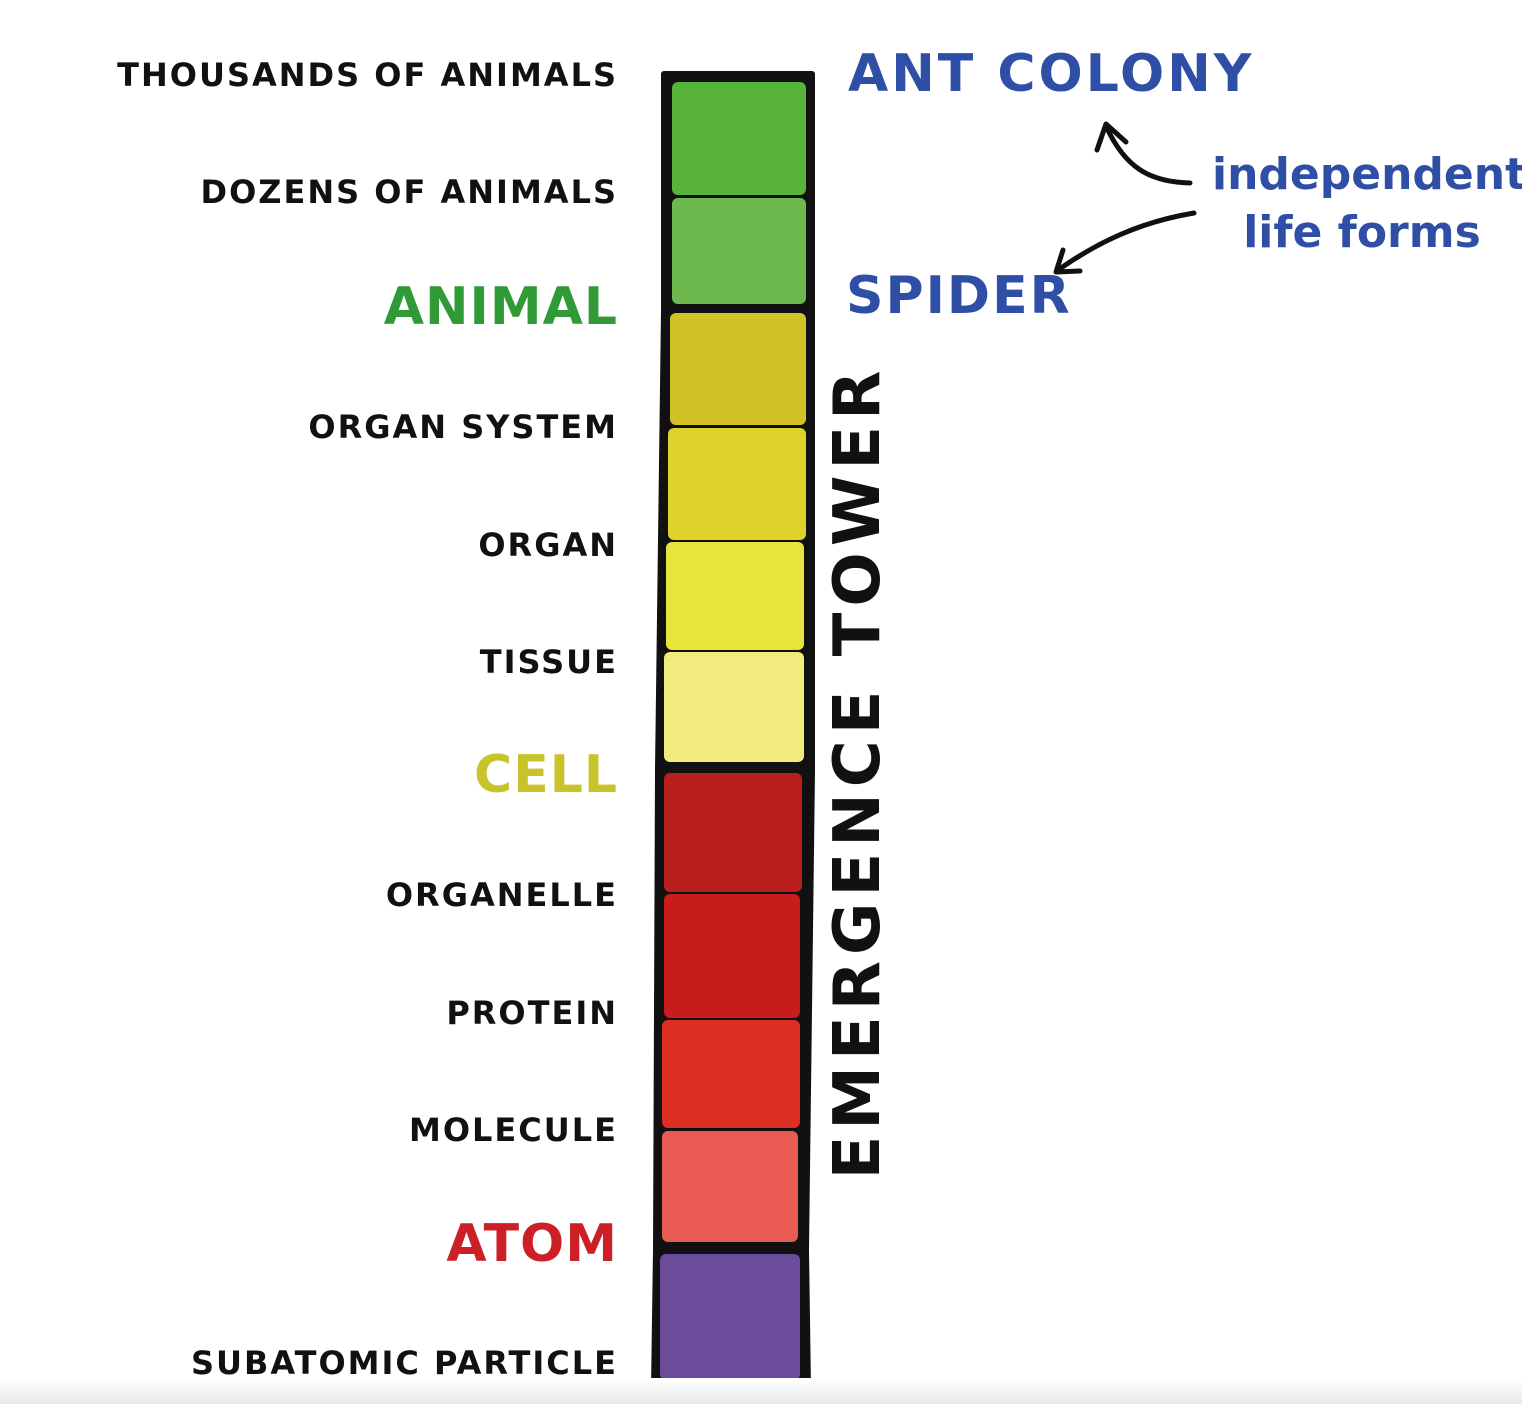  Describe the element at coordinates (1125, 198) in the screenshot. I see `arrows` at that location.